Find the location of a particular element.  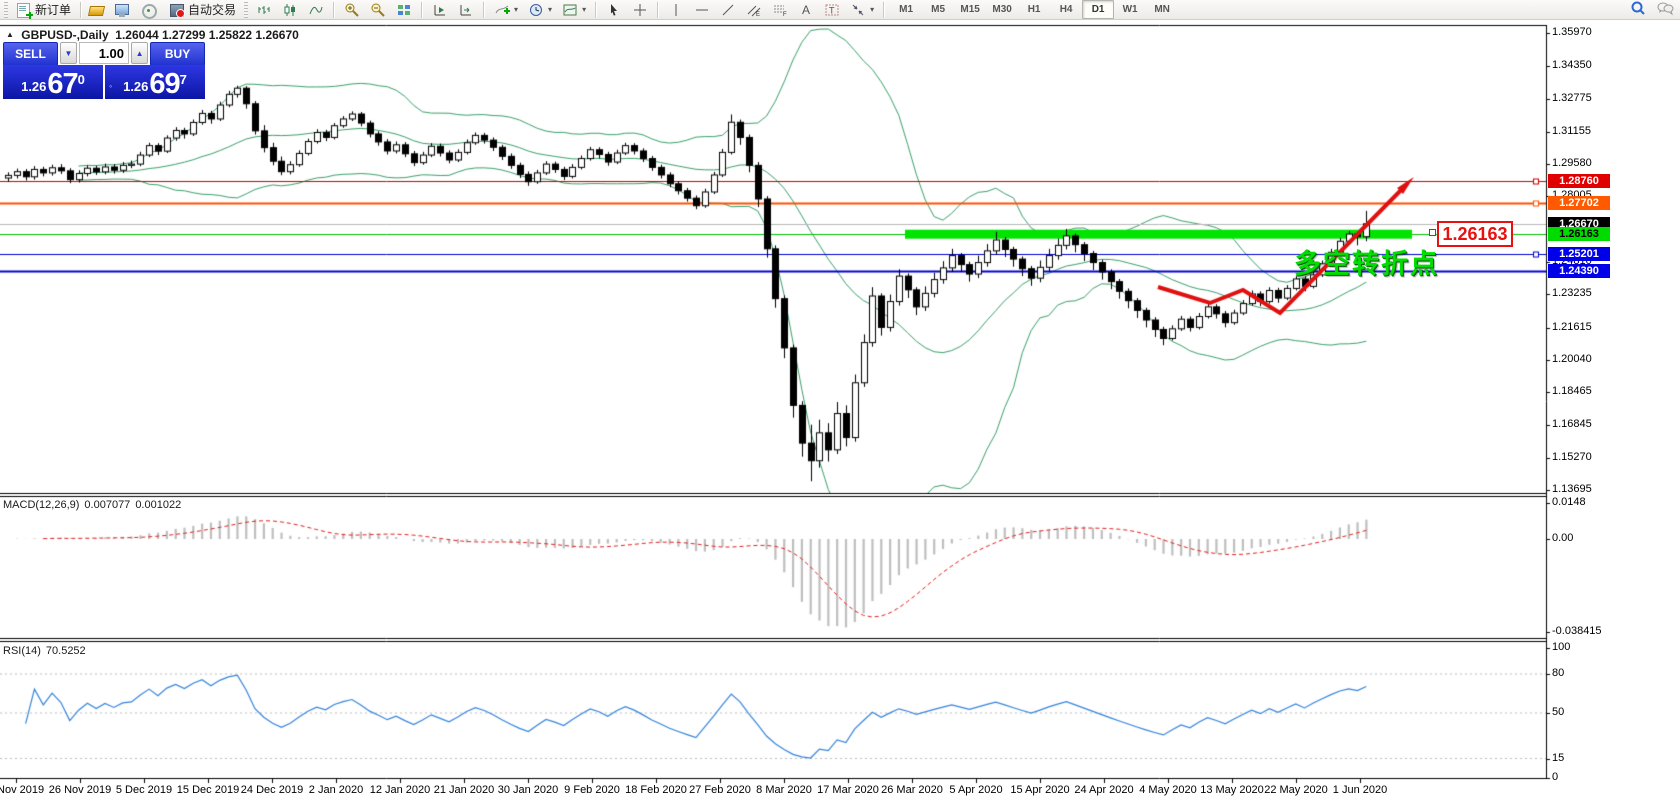

date-label: 26 Mar 2020 is located at coordinates (912, 790).